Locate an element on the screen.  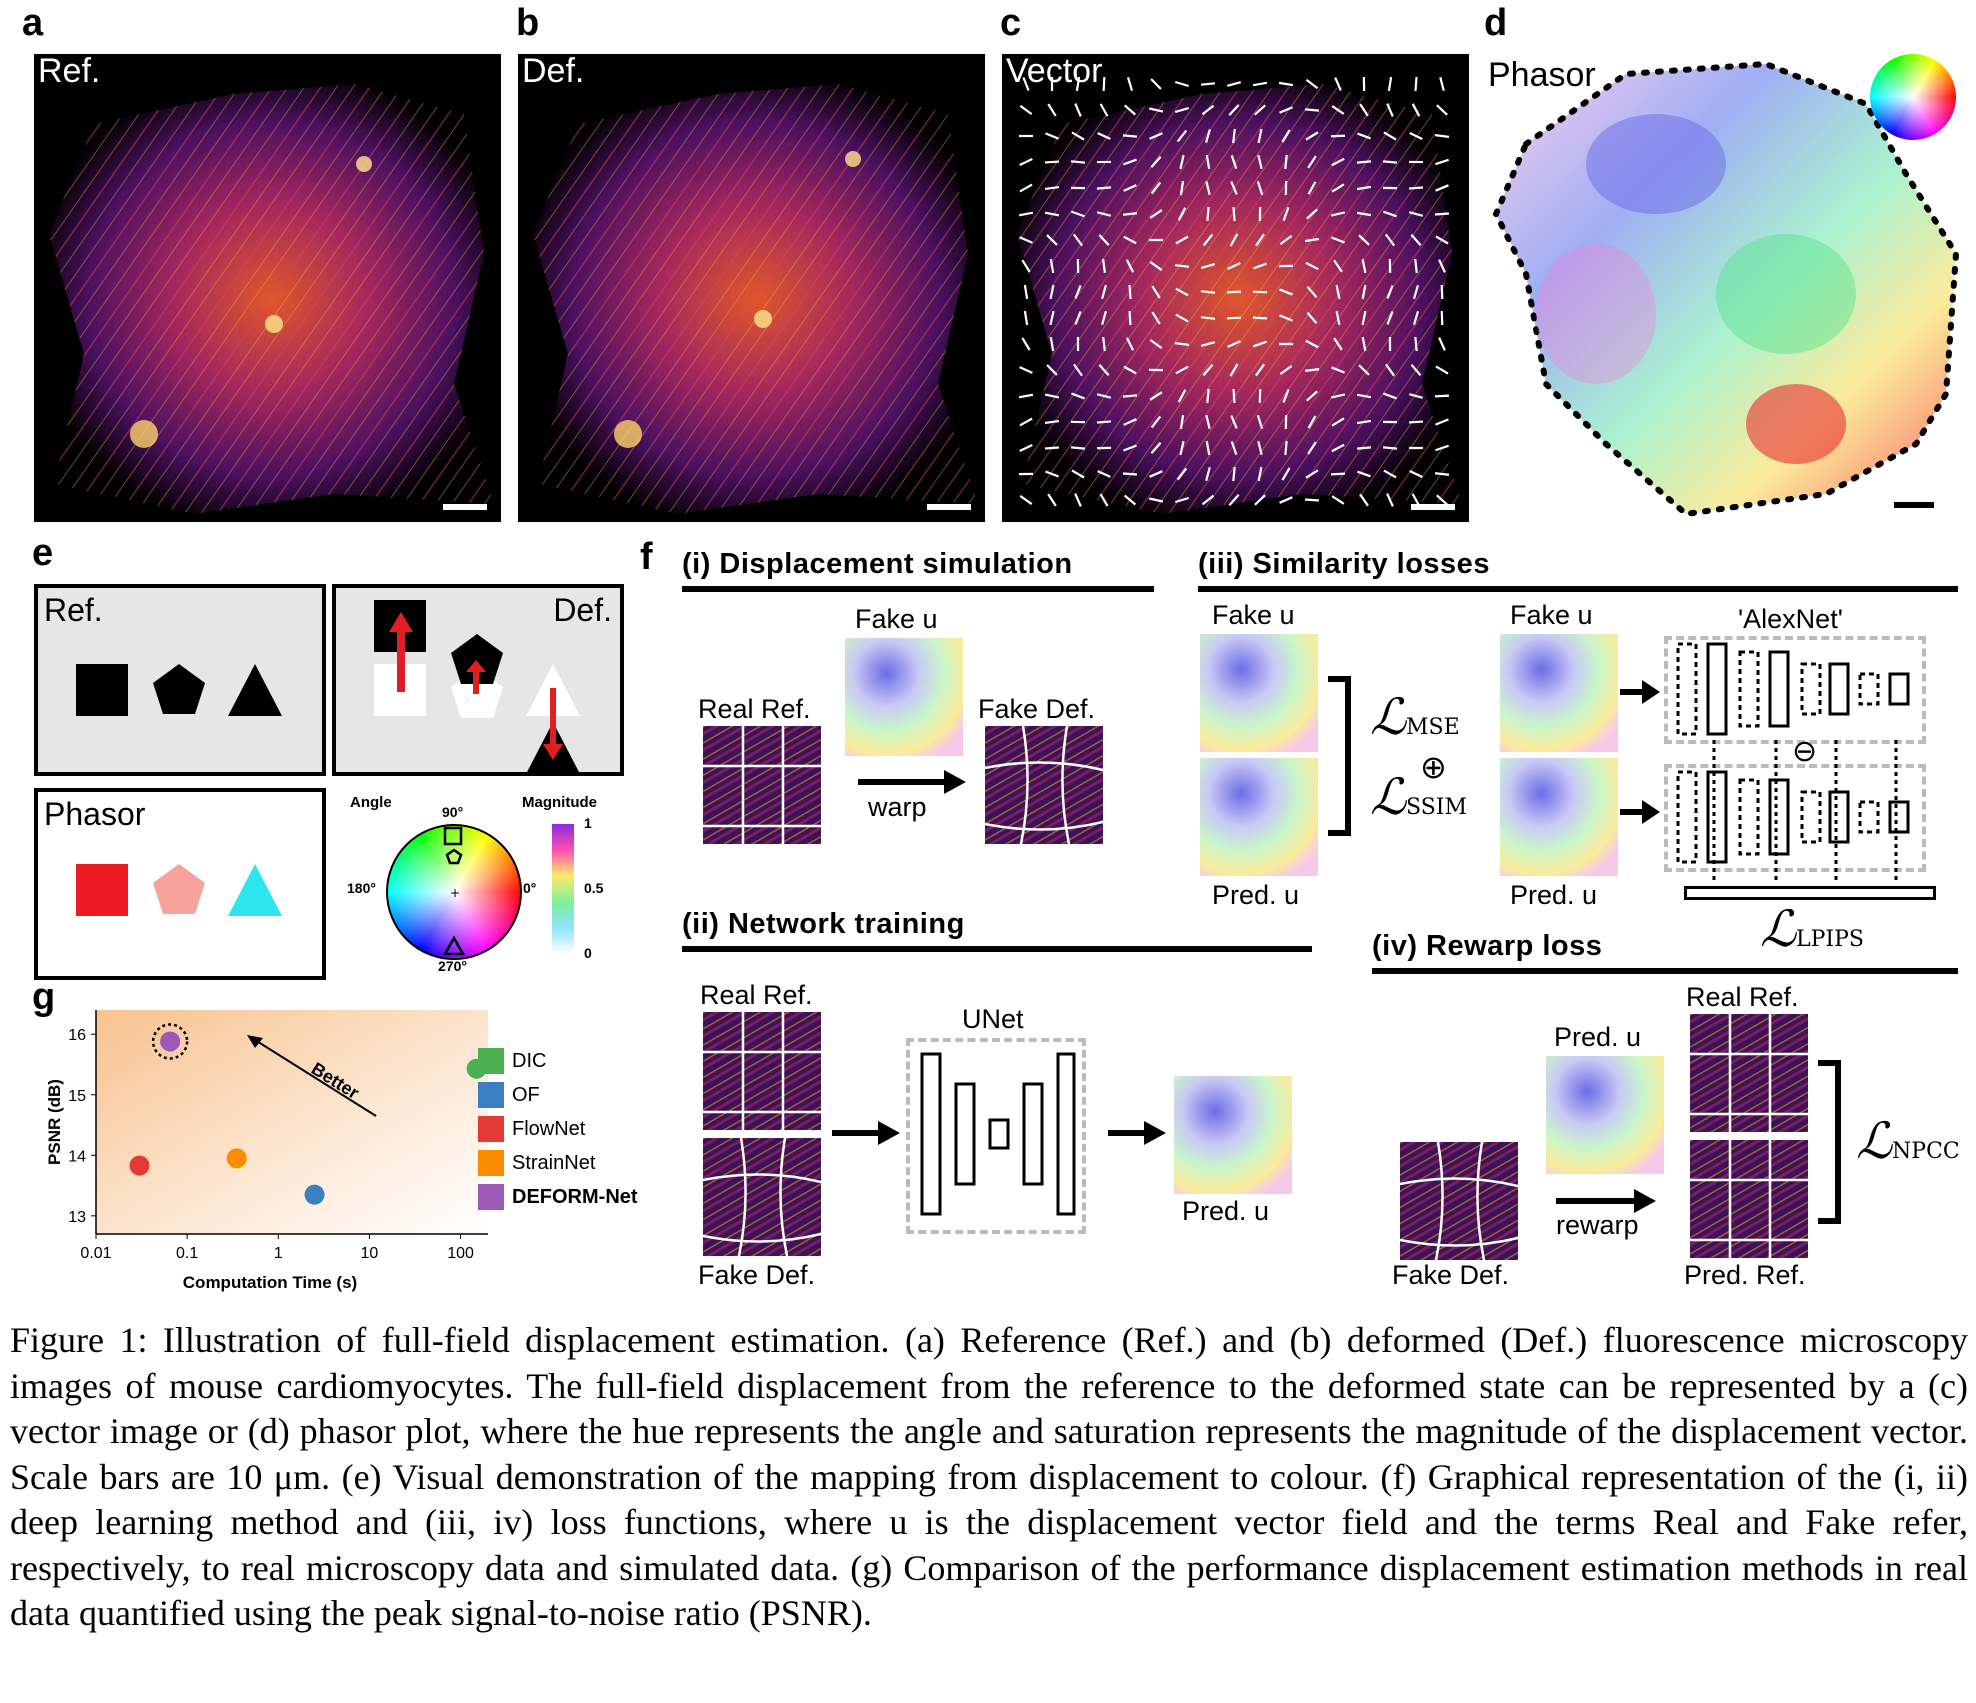
loss-npcc: ℒNPCC is located at coordinates (1908, 1141).